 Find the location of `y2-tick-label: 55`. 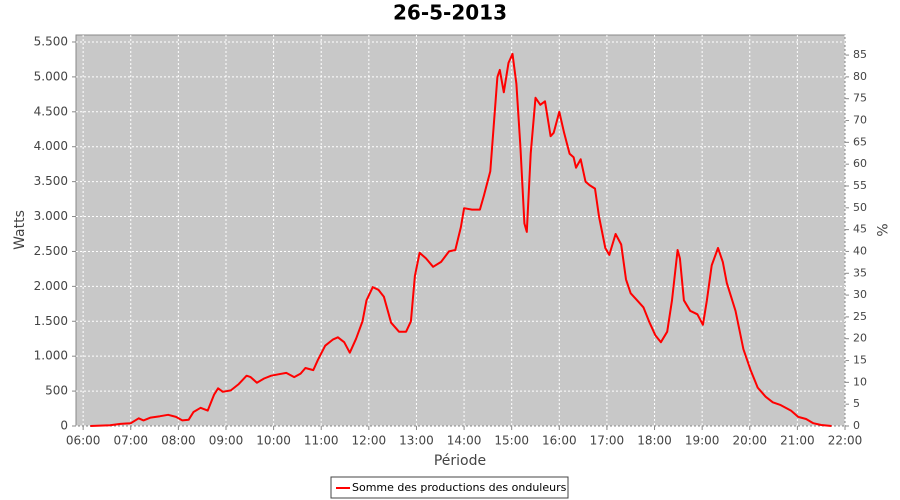

y2-tick-label: 55 is located at coordinates (860, 185).